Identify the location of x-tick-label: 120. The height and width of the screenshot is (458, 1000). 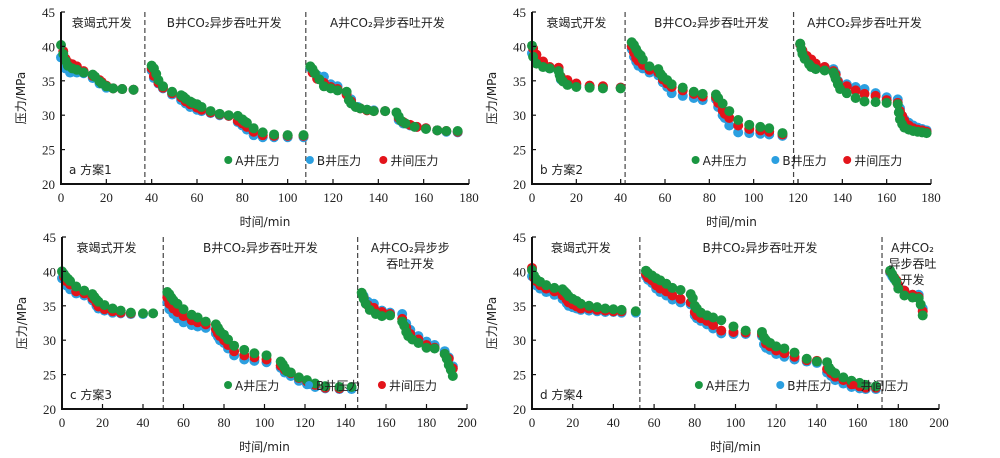
(798, 197).